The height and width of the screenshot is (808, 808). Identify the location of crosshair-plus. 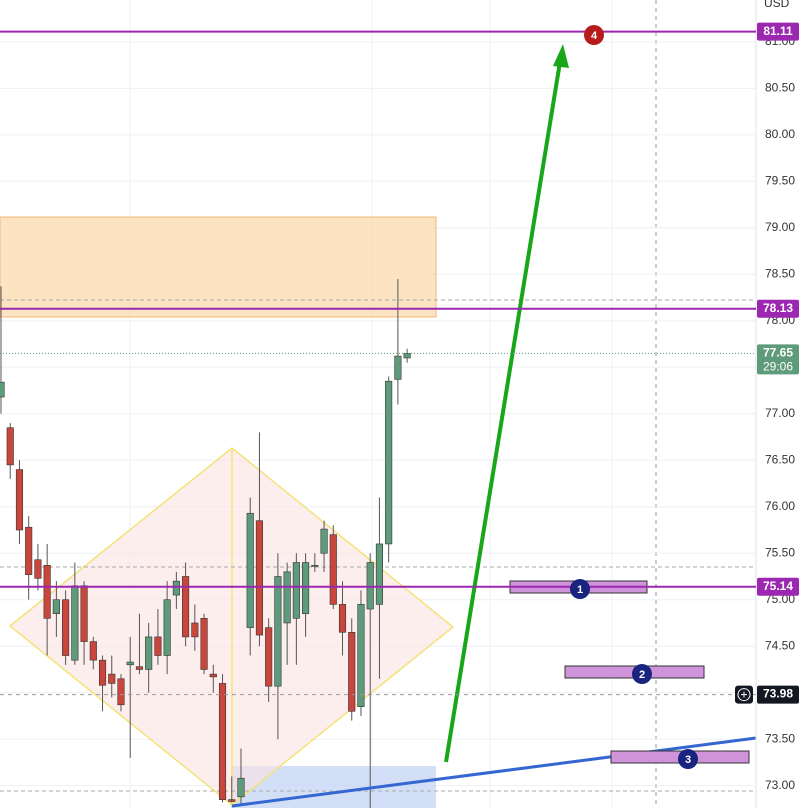
(744, 695).